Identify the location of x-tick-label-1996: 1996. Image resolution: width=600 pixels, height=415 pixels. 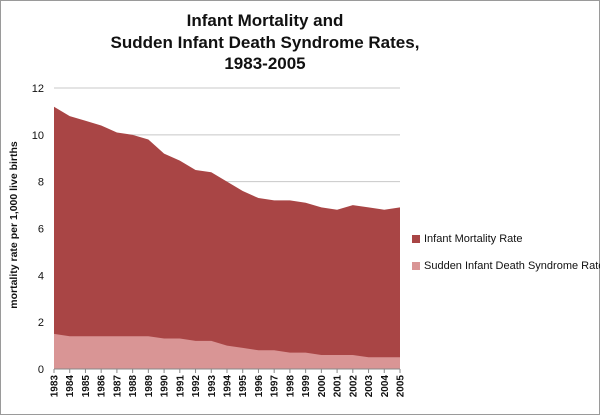
(259, 386).